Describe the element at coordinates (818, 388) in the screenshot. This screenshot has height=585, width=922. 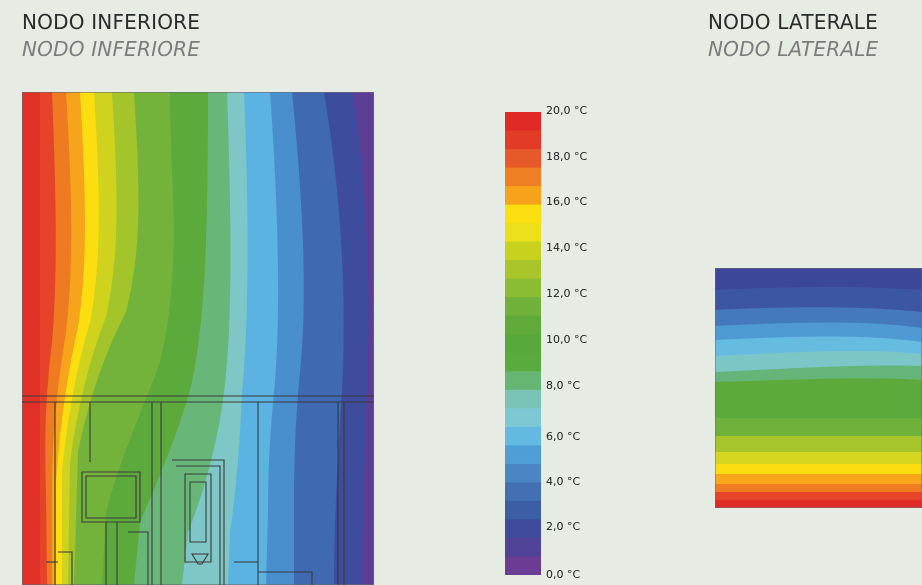
I see `thermal-map-side-node` at that location.